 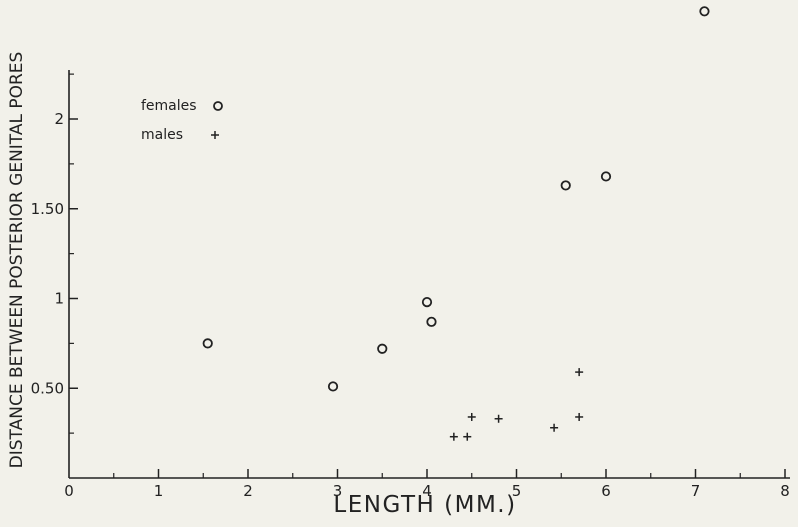 What do you see at coordinates (162, 135) in the screenshot?
I see `legend-label-males: males` at bounding box center [162, 135].